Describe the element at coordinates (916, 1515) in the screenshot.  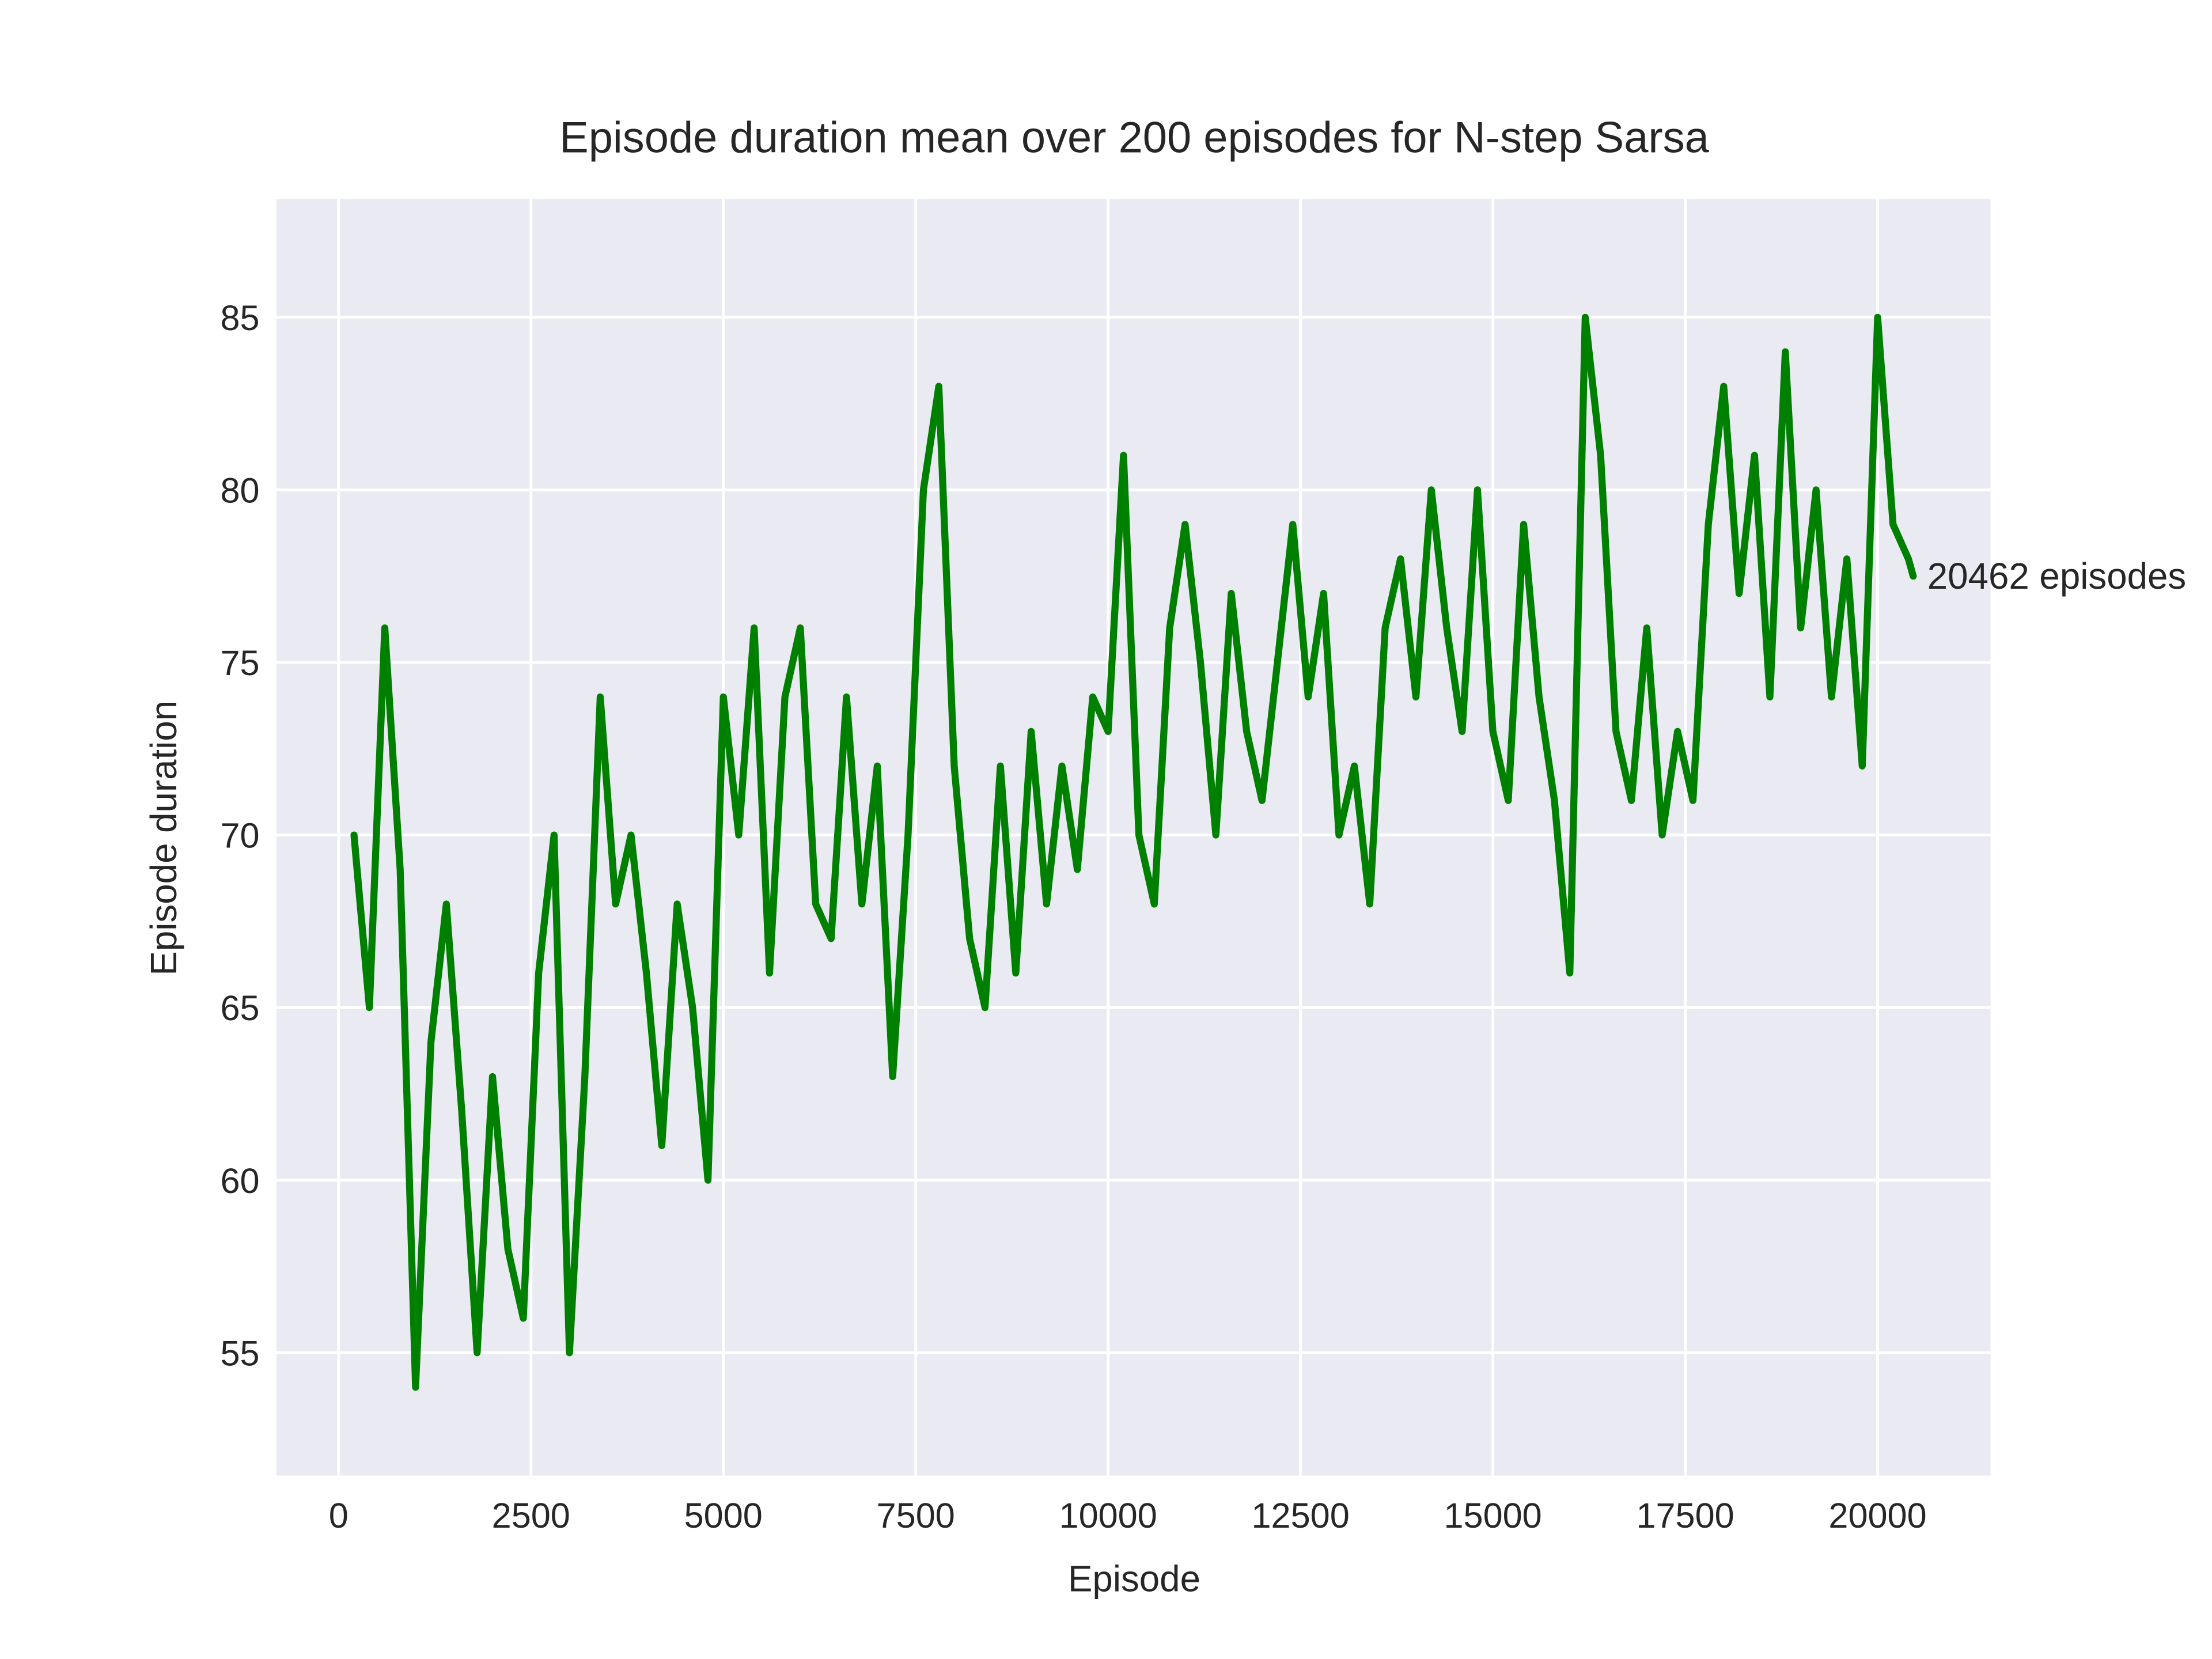
I see `x-tick-label: 7500` at that location.